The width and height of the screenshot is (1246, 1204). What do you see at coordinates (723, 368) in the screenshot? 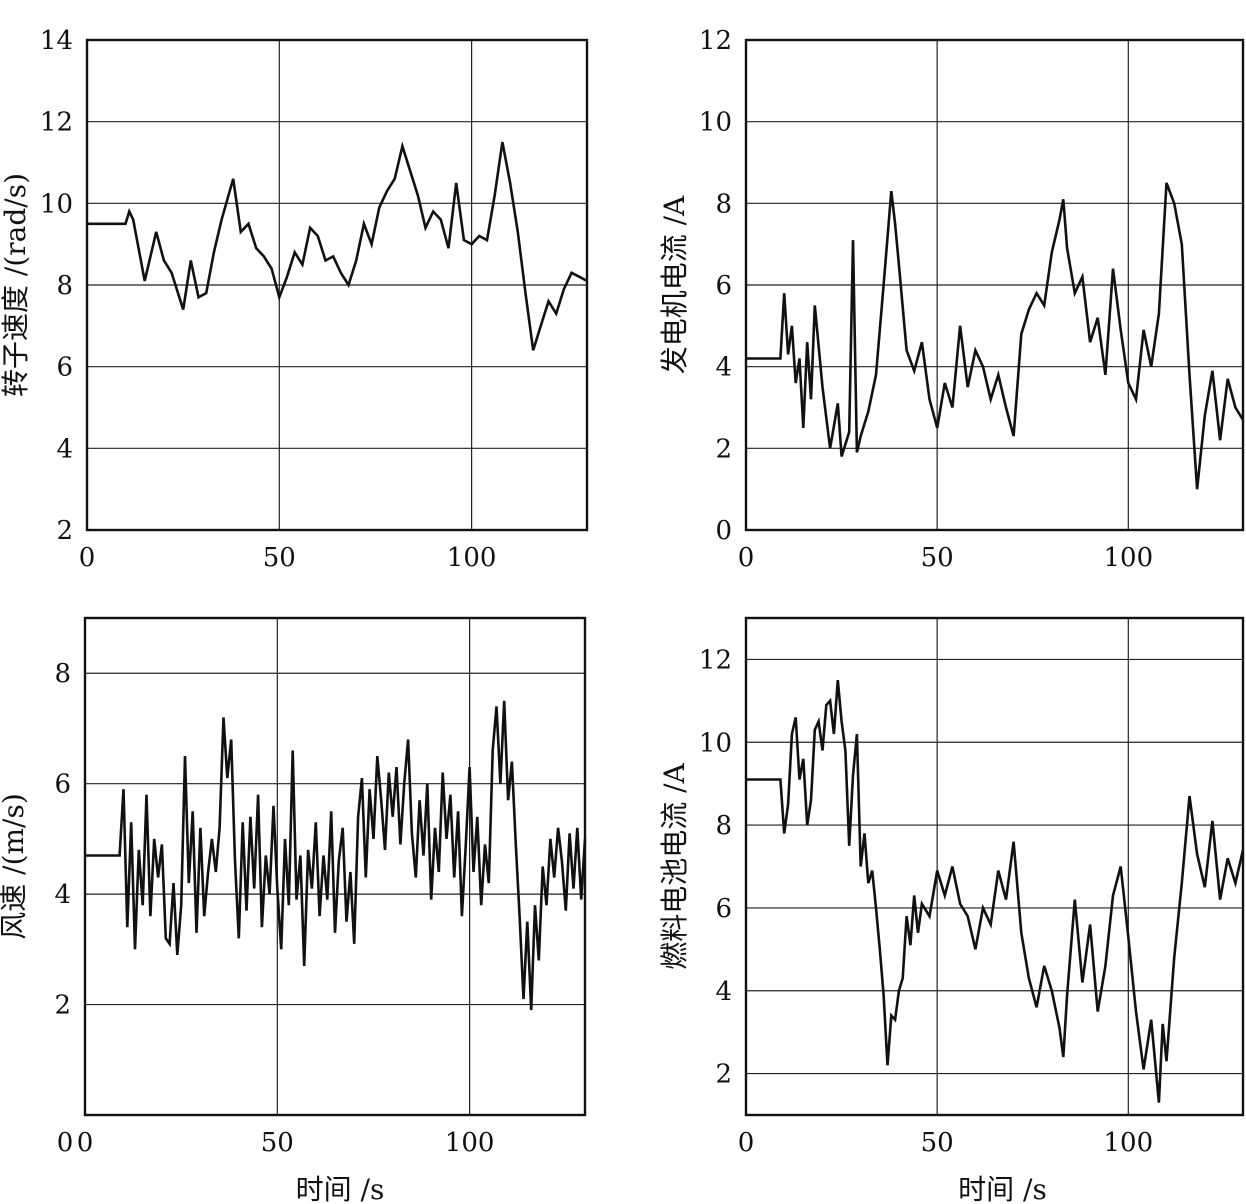
I see `generator-current-ytick-label: 4` at bounding box center [723, 368].